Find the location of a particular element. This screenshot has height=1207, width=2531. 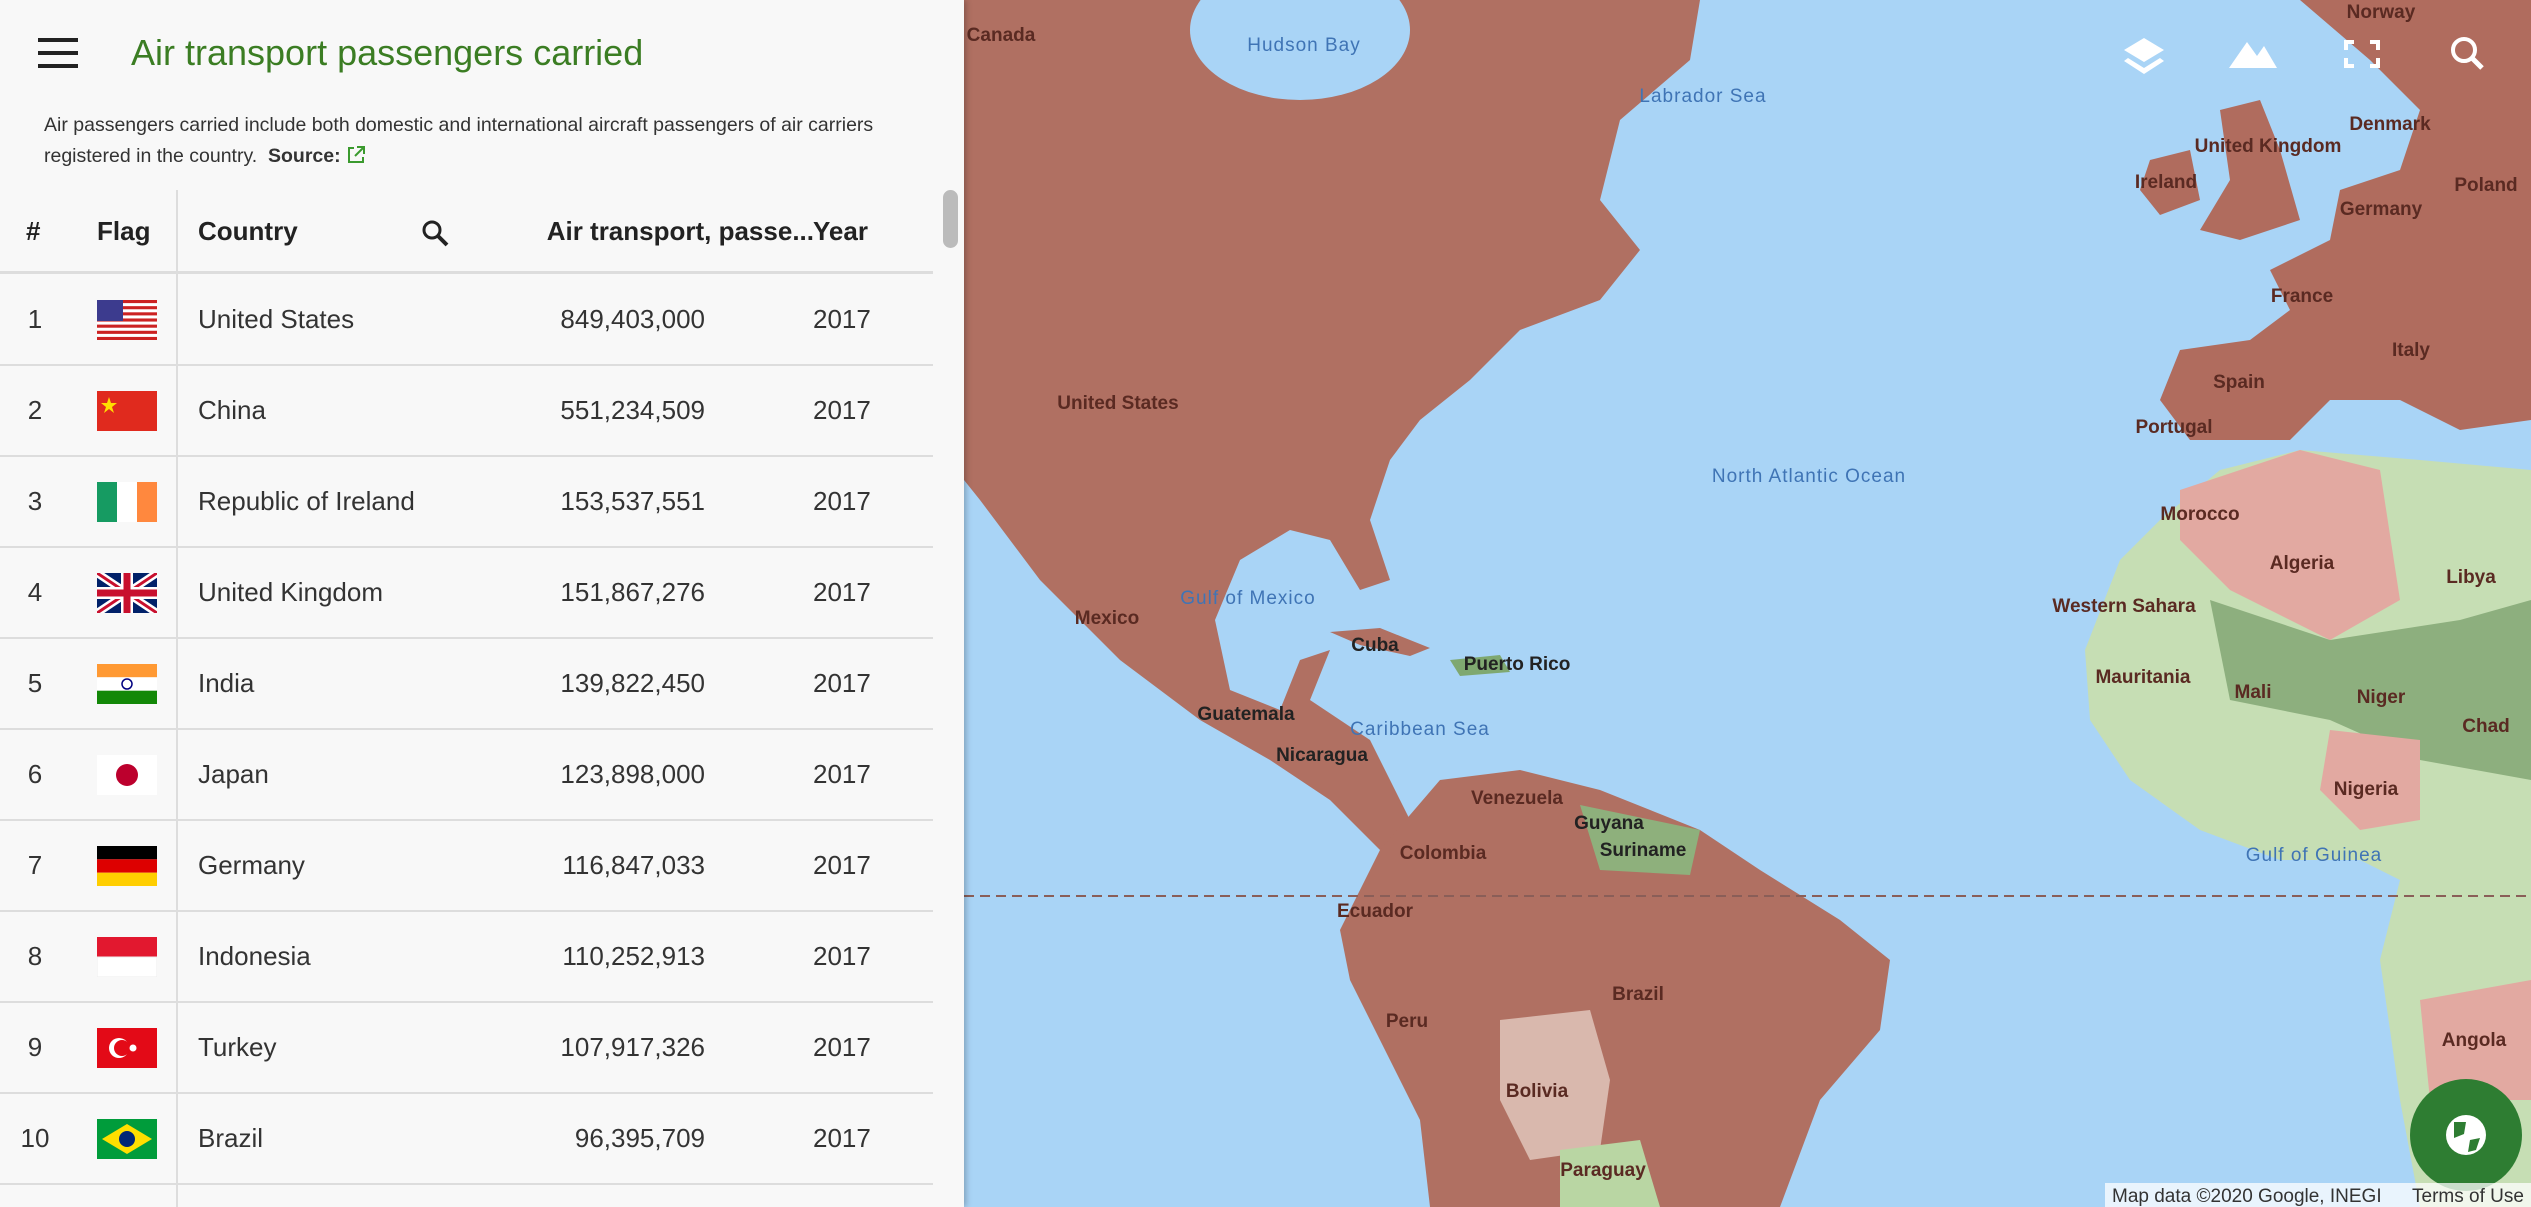

column-divider is located at coordinates (177, 698).